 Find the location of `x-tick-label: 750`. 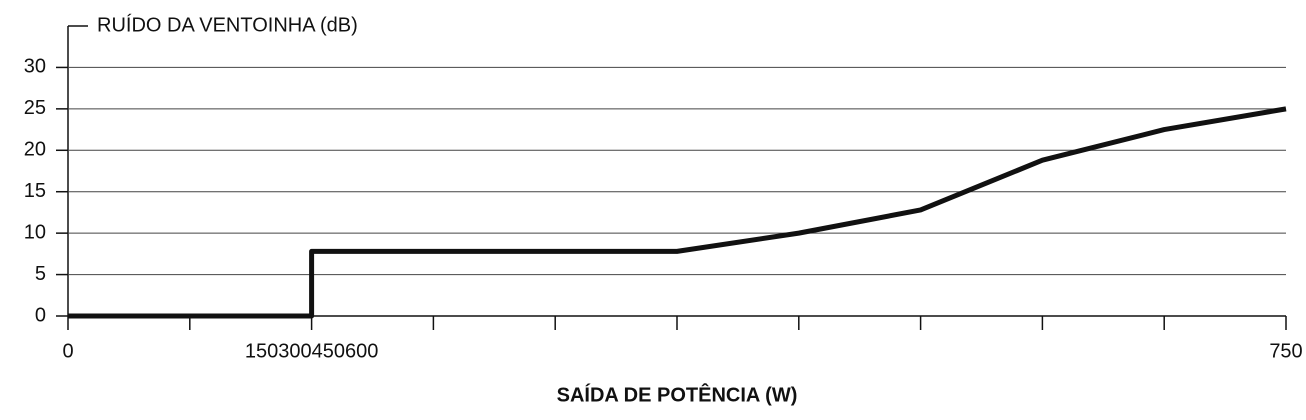

x-tick-label: 750 is located at coordinates (1285, 351).